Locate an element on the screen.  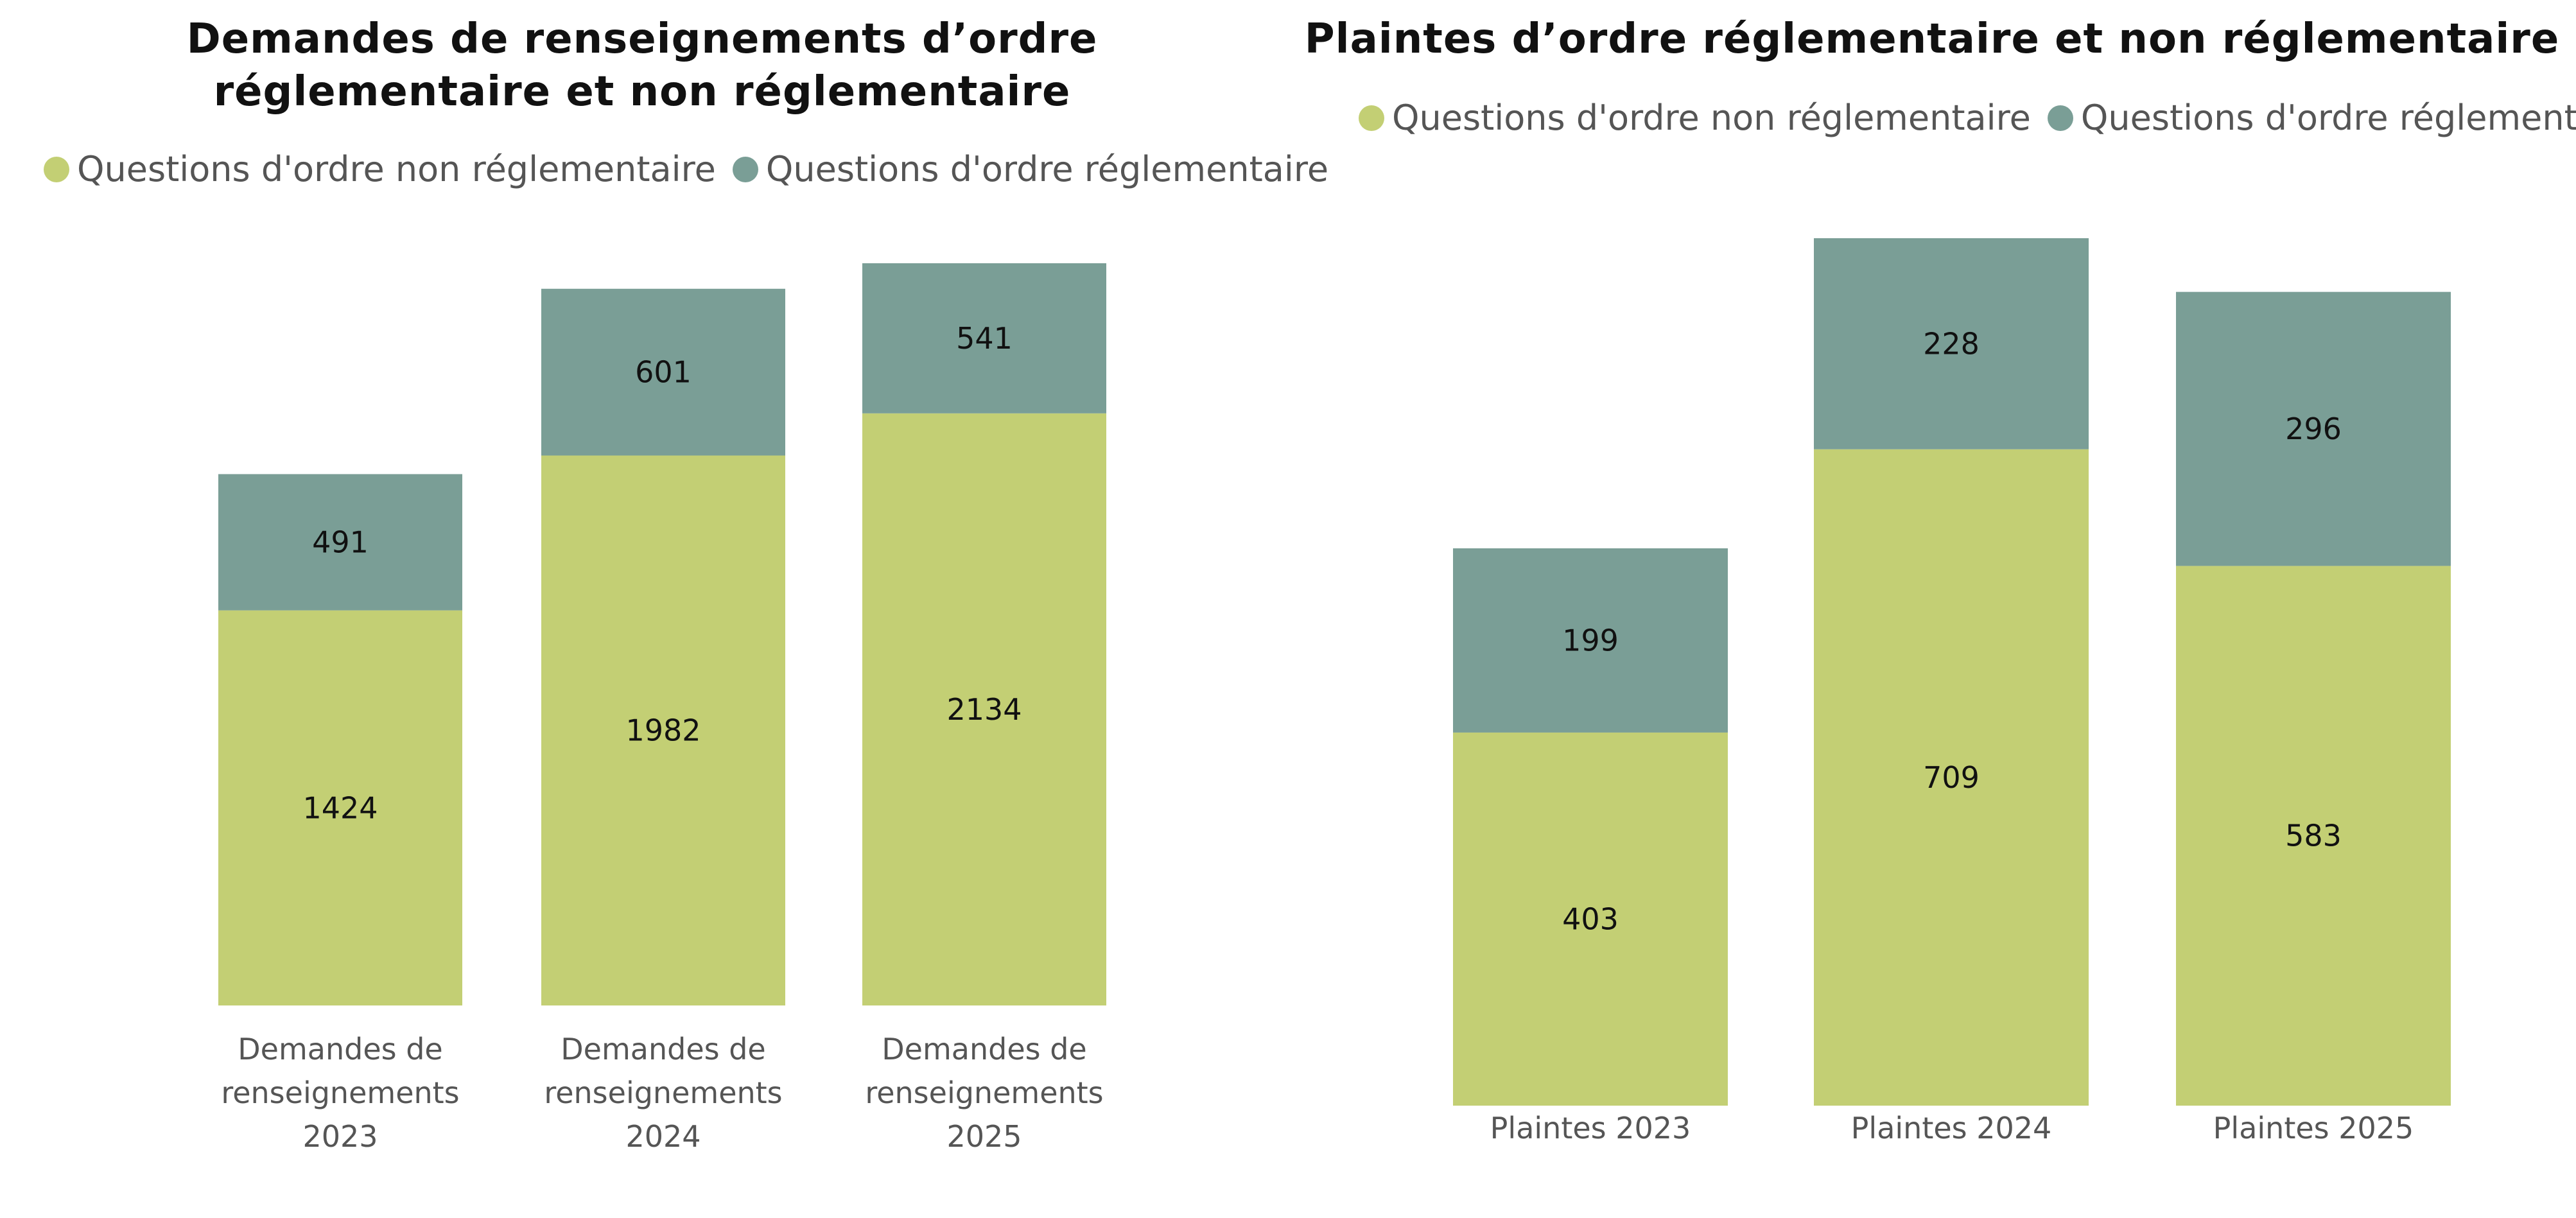
data-label-non-regulatory-3: 583 is located at coordinates (2313, 836).